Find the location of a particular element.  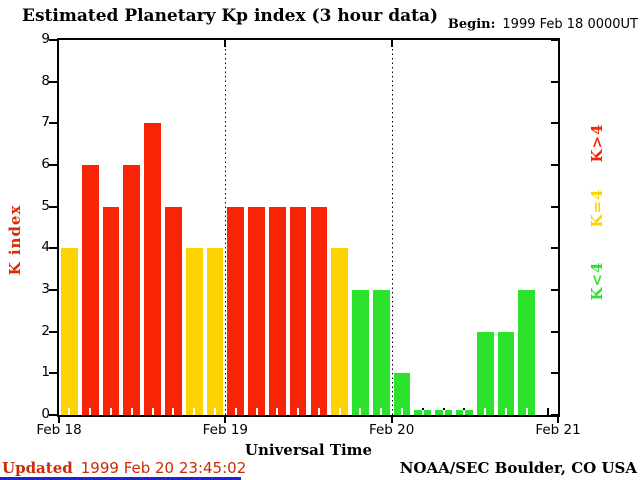

y-tick-label: 9 is located at coordinates (45, 39).